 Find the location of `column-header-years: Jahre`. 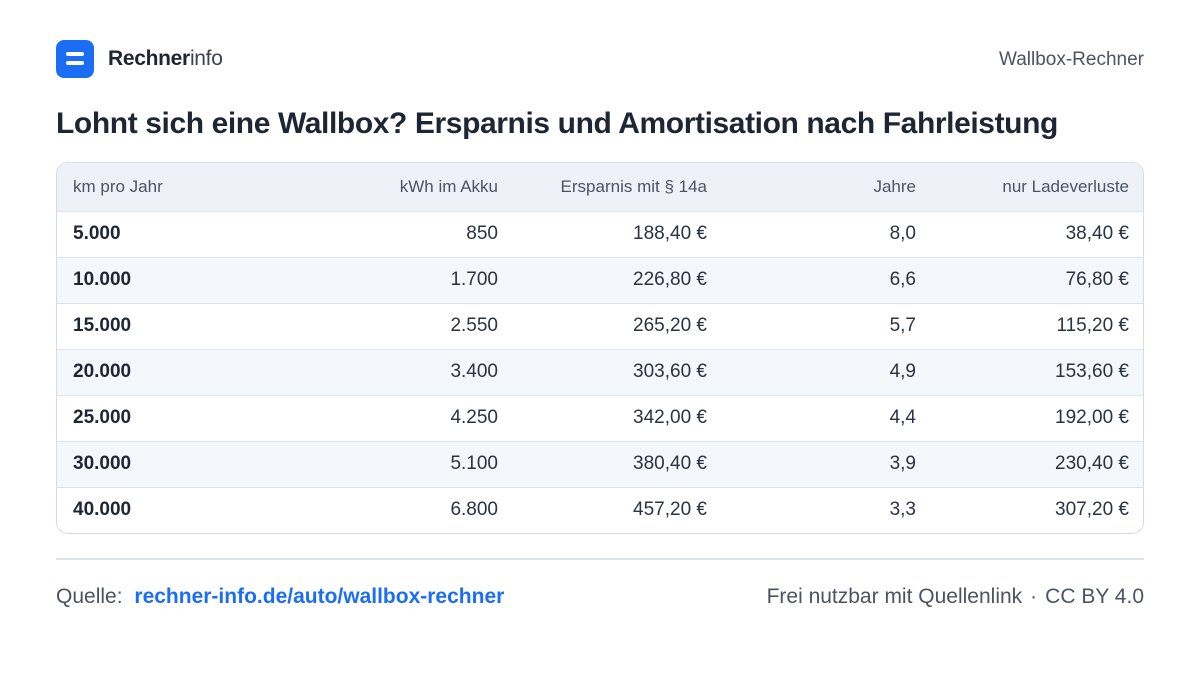

column-header-years: Jahre is located at coordinates (894, 186).